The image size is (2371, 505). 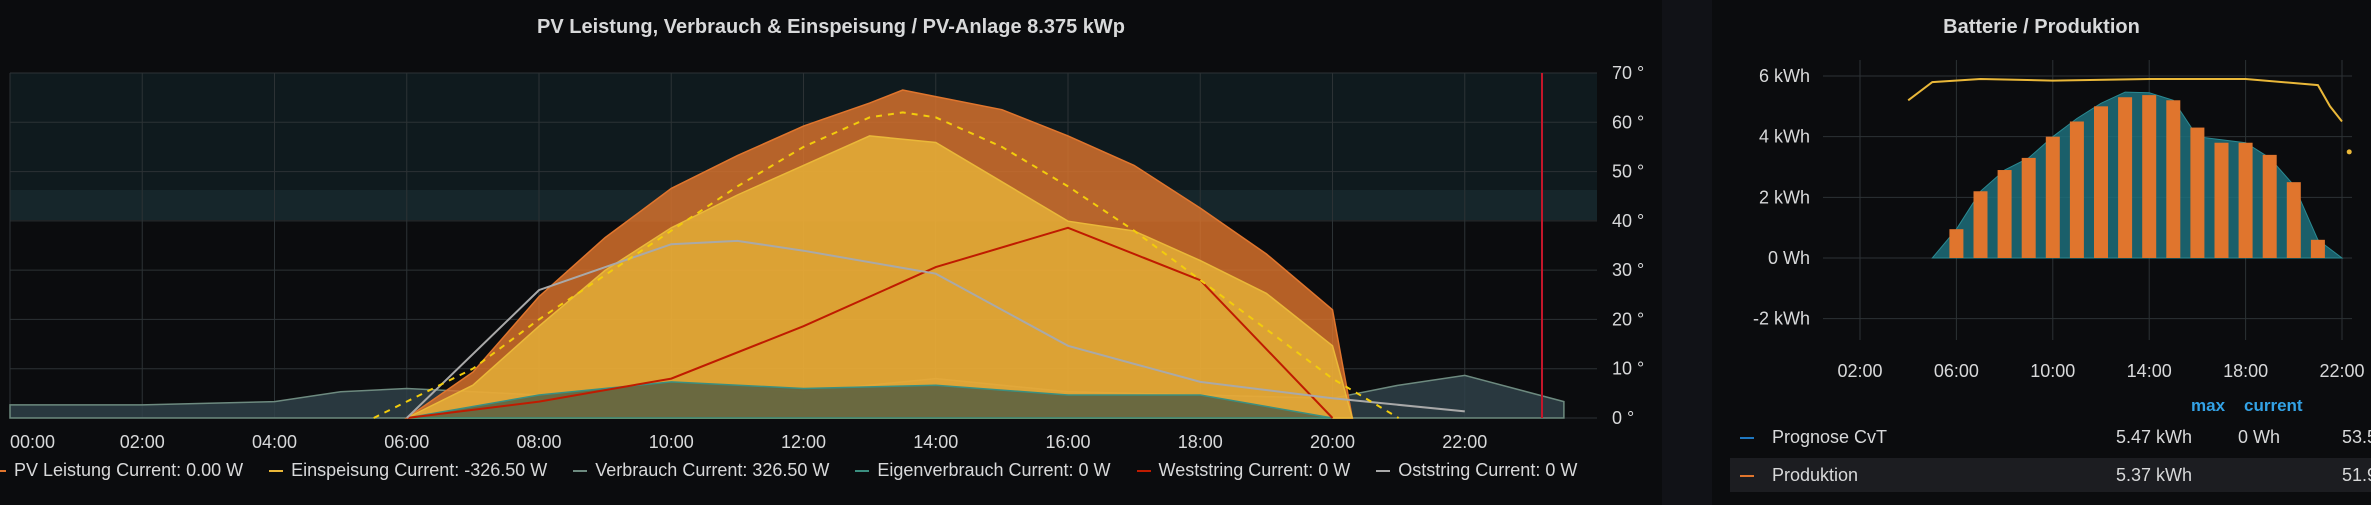 What do you see at coordinates (1332, 442) in the screenshot?
I see `x-tick-label: 20:00` at bounding box center [1332, 442].